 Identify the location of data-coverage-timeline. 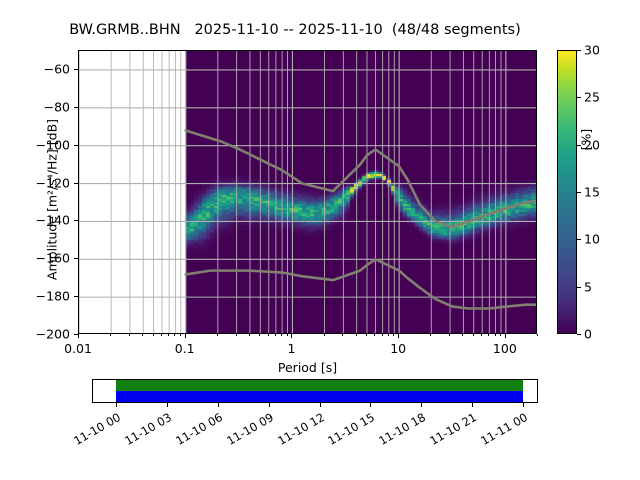
(315, 391).